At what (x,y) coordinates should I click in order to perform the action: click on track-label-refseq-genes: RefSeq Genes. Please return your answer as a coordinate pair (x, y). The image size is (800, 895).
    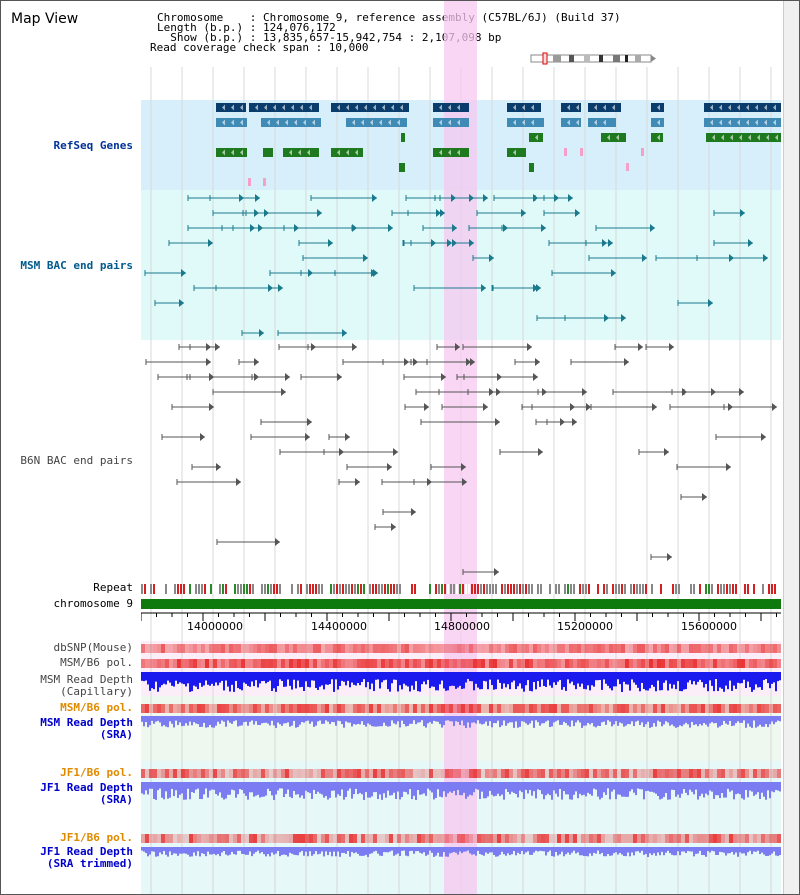
    Looking at the image, I should click on (93, 145).